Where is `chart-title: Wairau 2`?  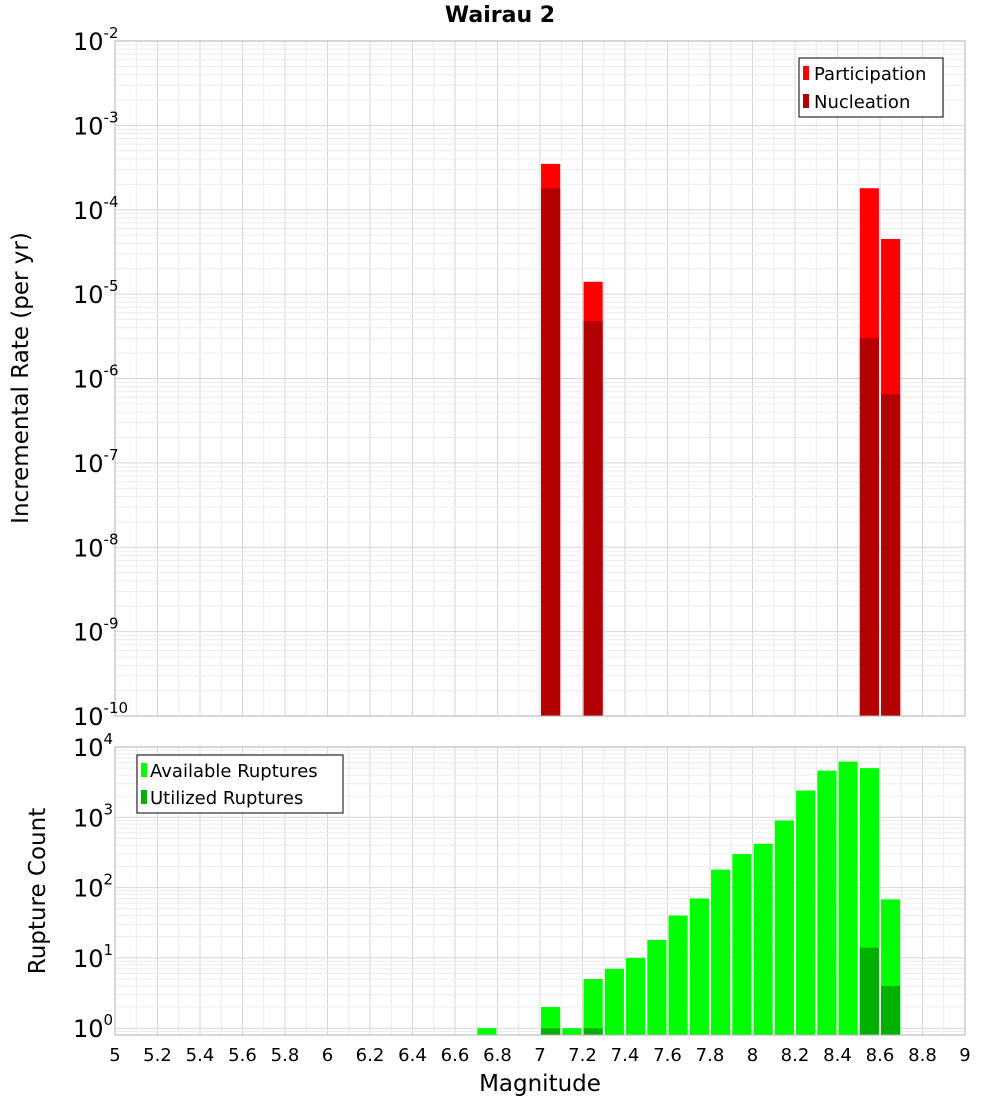
chart-title: Wairau 2 is located at coordinates (500, 15).